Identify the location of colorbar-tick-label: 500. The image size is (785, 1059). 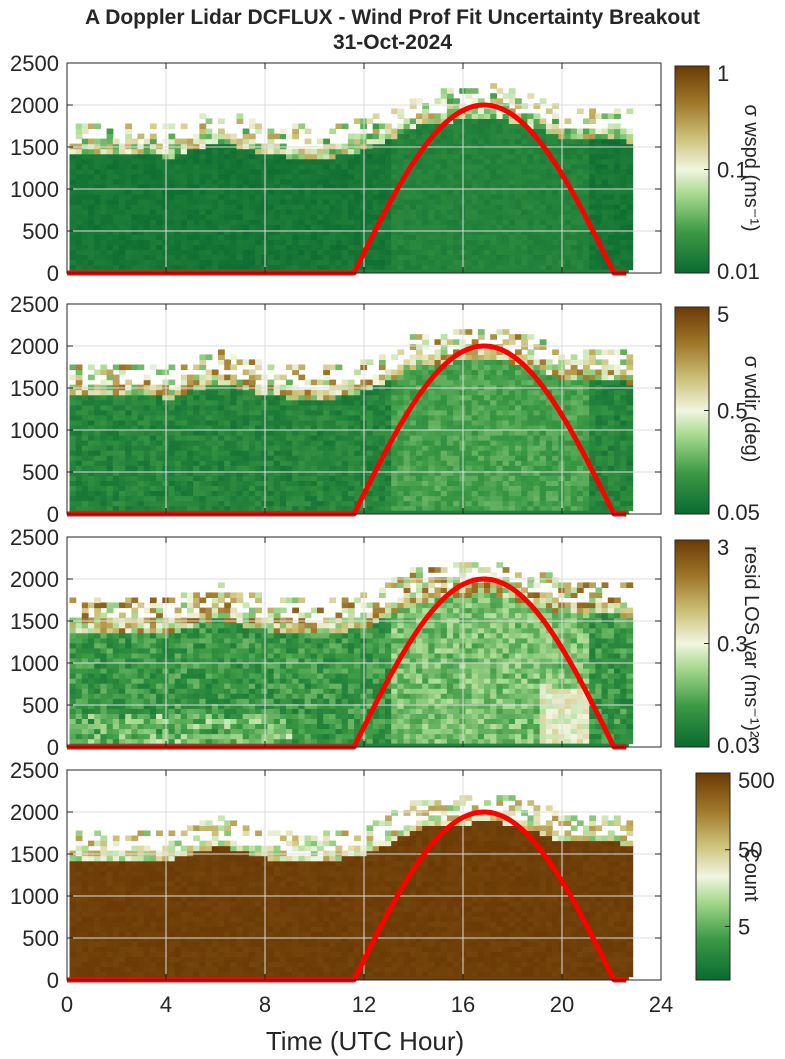
(756, 780).